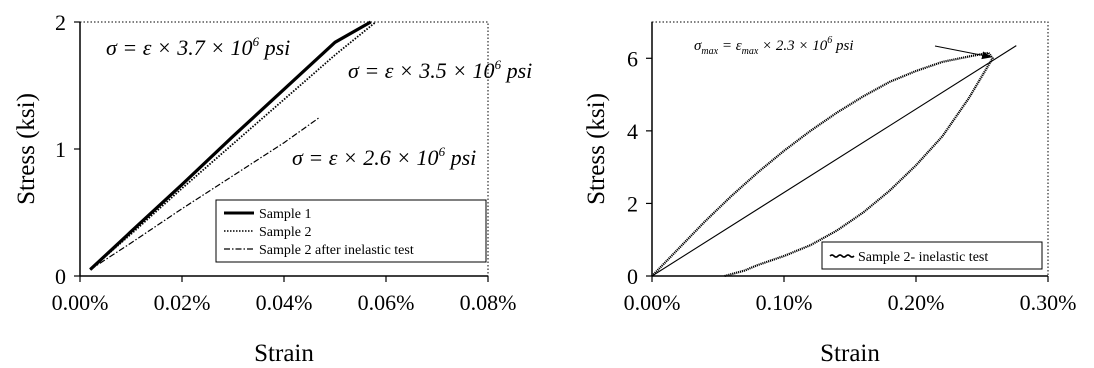  What do you see at coordinates (440, 70) in the screenshot?
I see `left-annotation-sample2: σ = ε × 3.5 × 106 psi` at bounding box center [440, 70].